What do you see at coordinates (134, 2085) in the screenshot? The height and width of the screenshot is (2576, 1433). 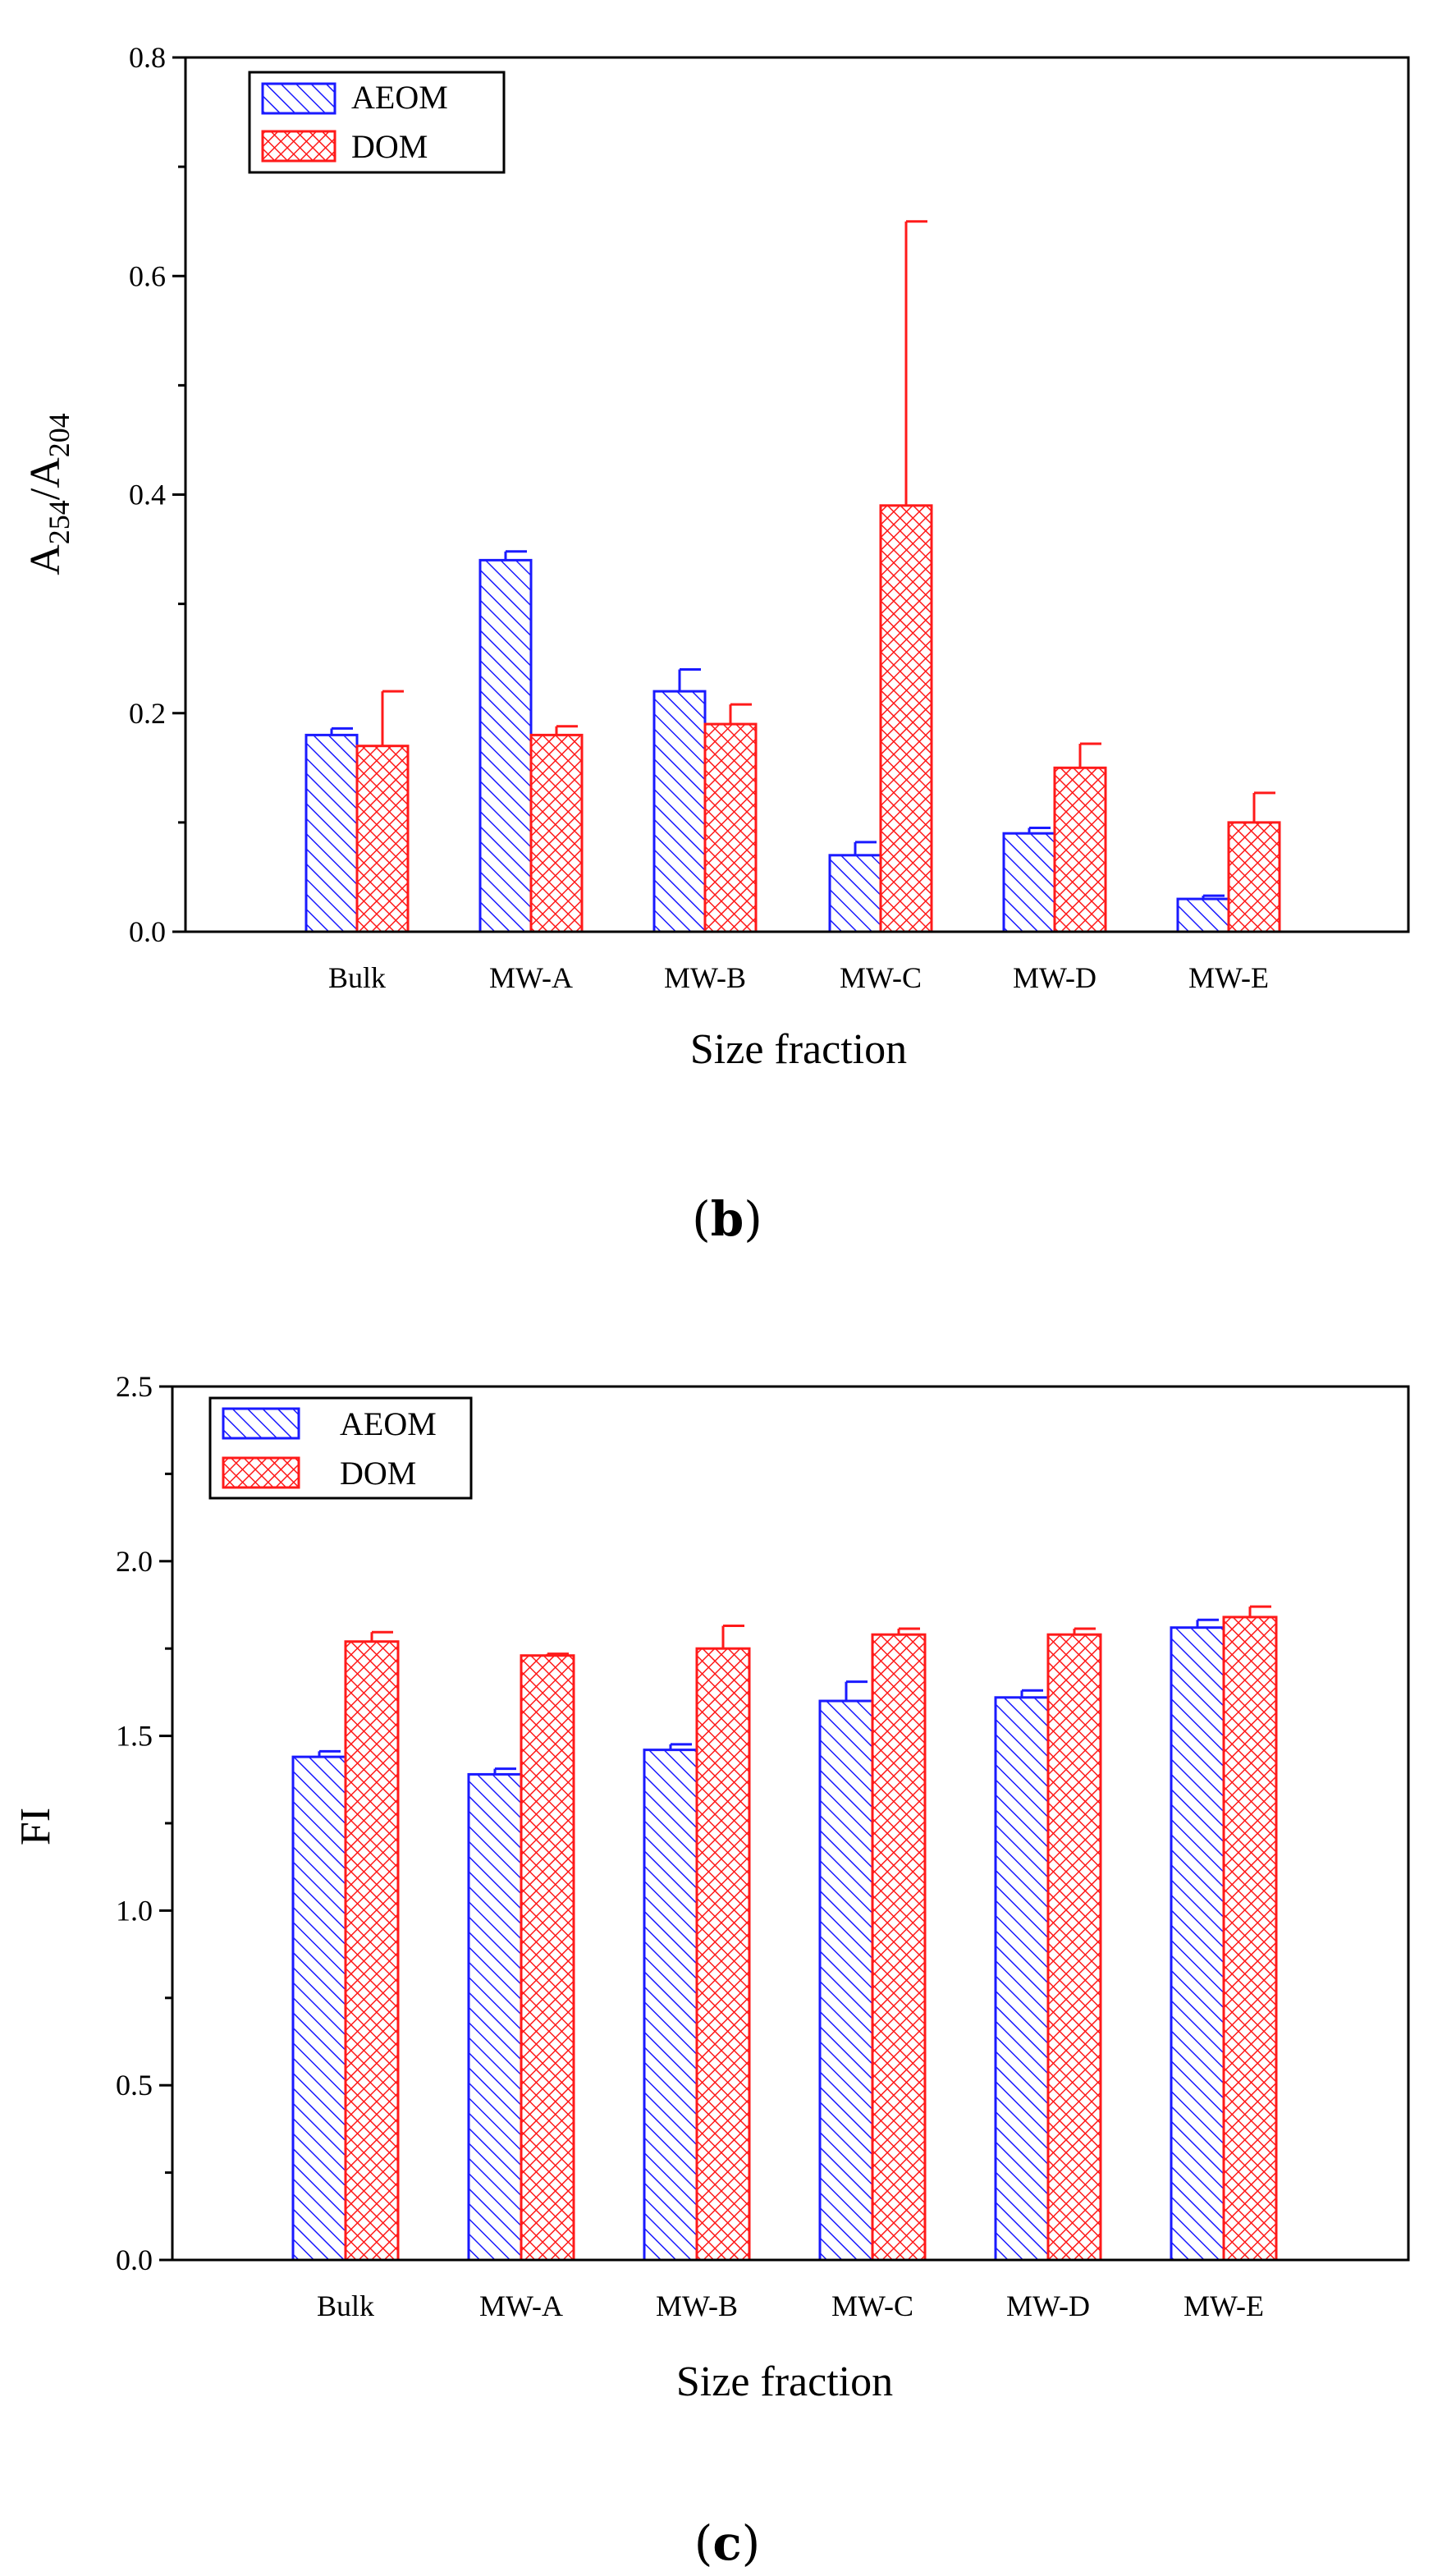 I see `y-tick-label-c-1: 0.5` at bounding box center [134, 2085].